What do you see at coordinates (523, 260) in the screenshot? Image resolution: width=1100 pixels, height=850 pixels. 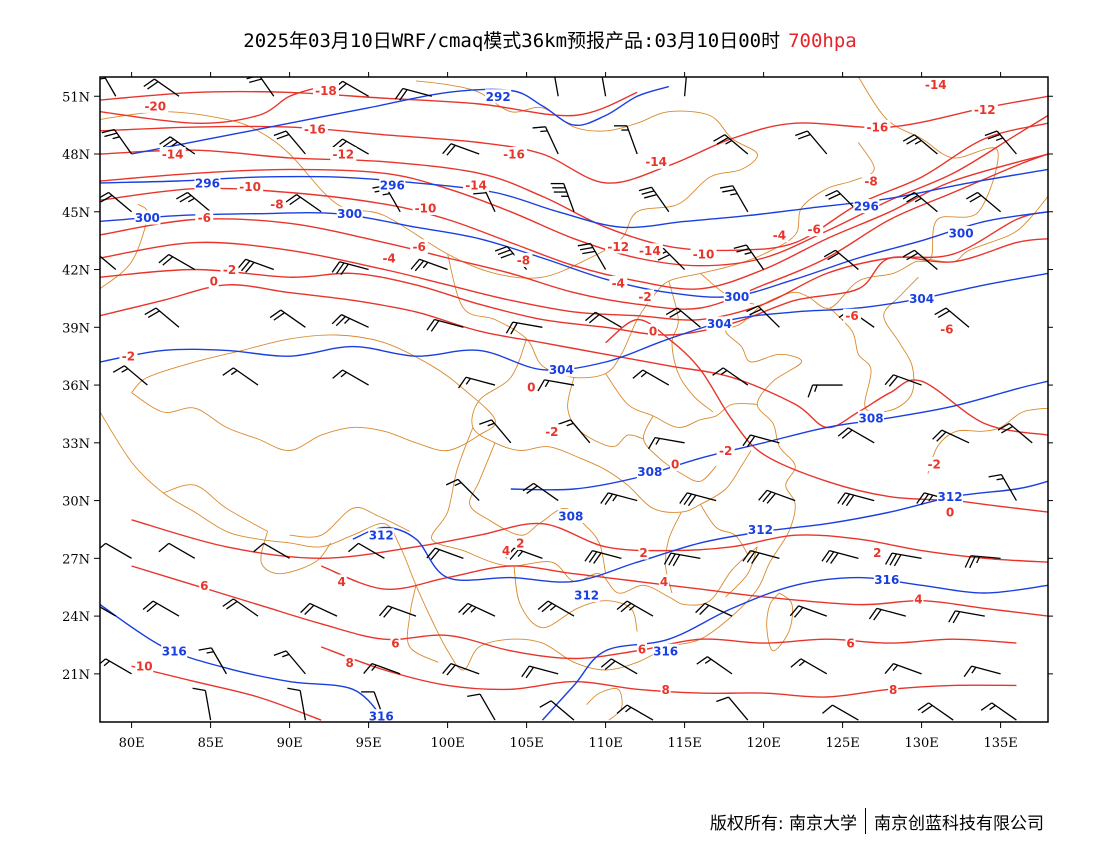 I see `temperature-contour-label: -8` at bounding box center [523, 260].